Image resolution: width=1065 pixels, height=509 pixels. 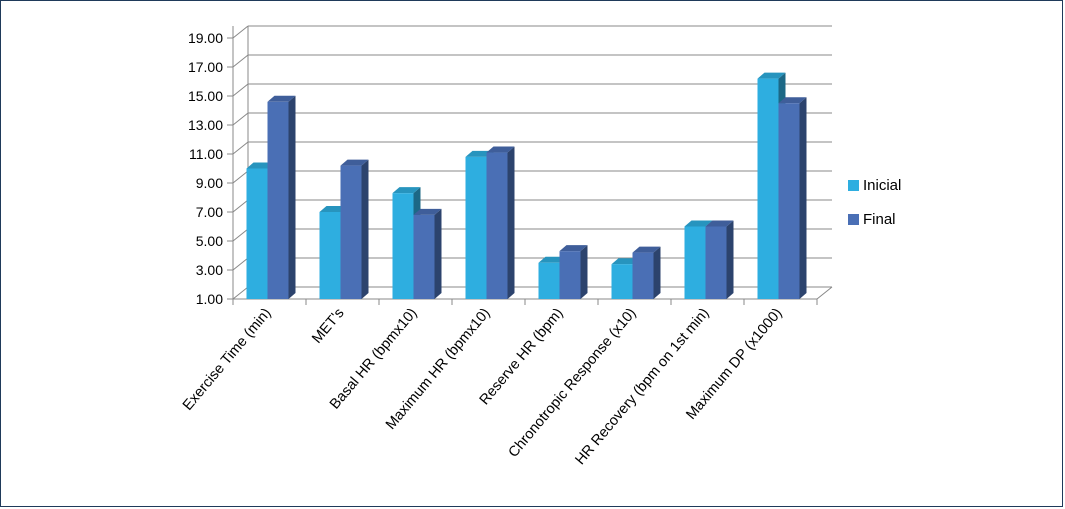 I want to click on x-tick-label: MET's, so click(x=328, y=325).